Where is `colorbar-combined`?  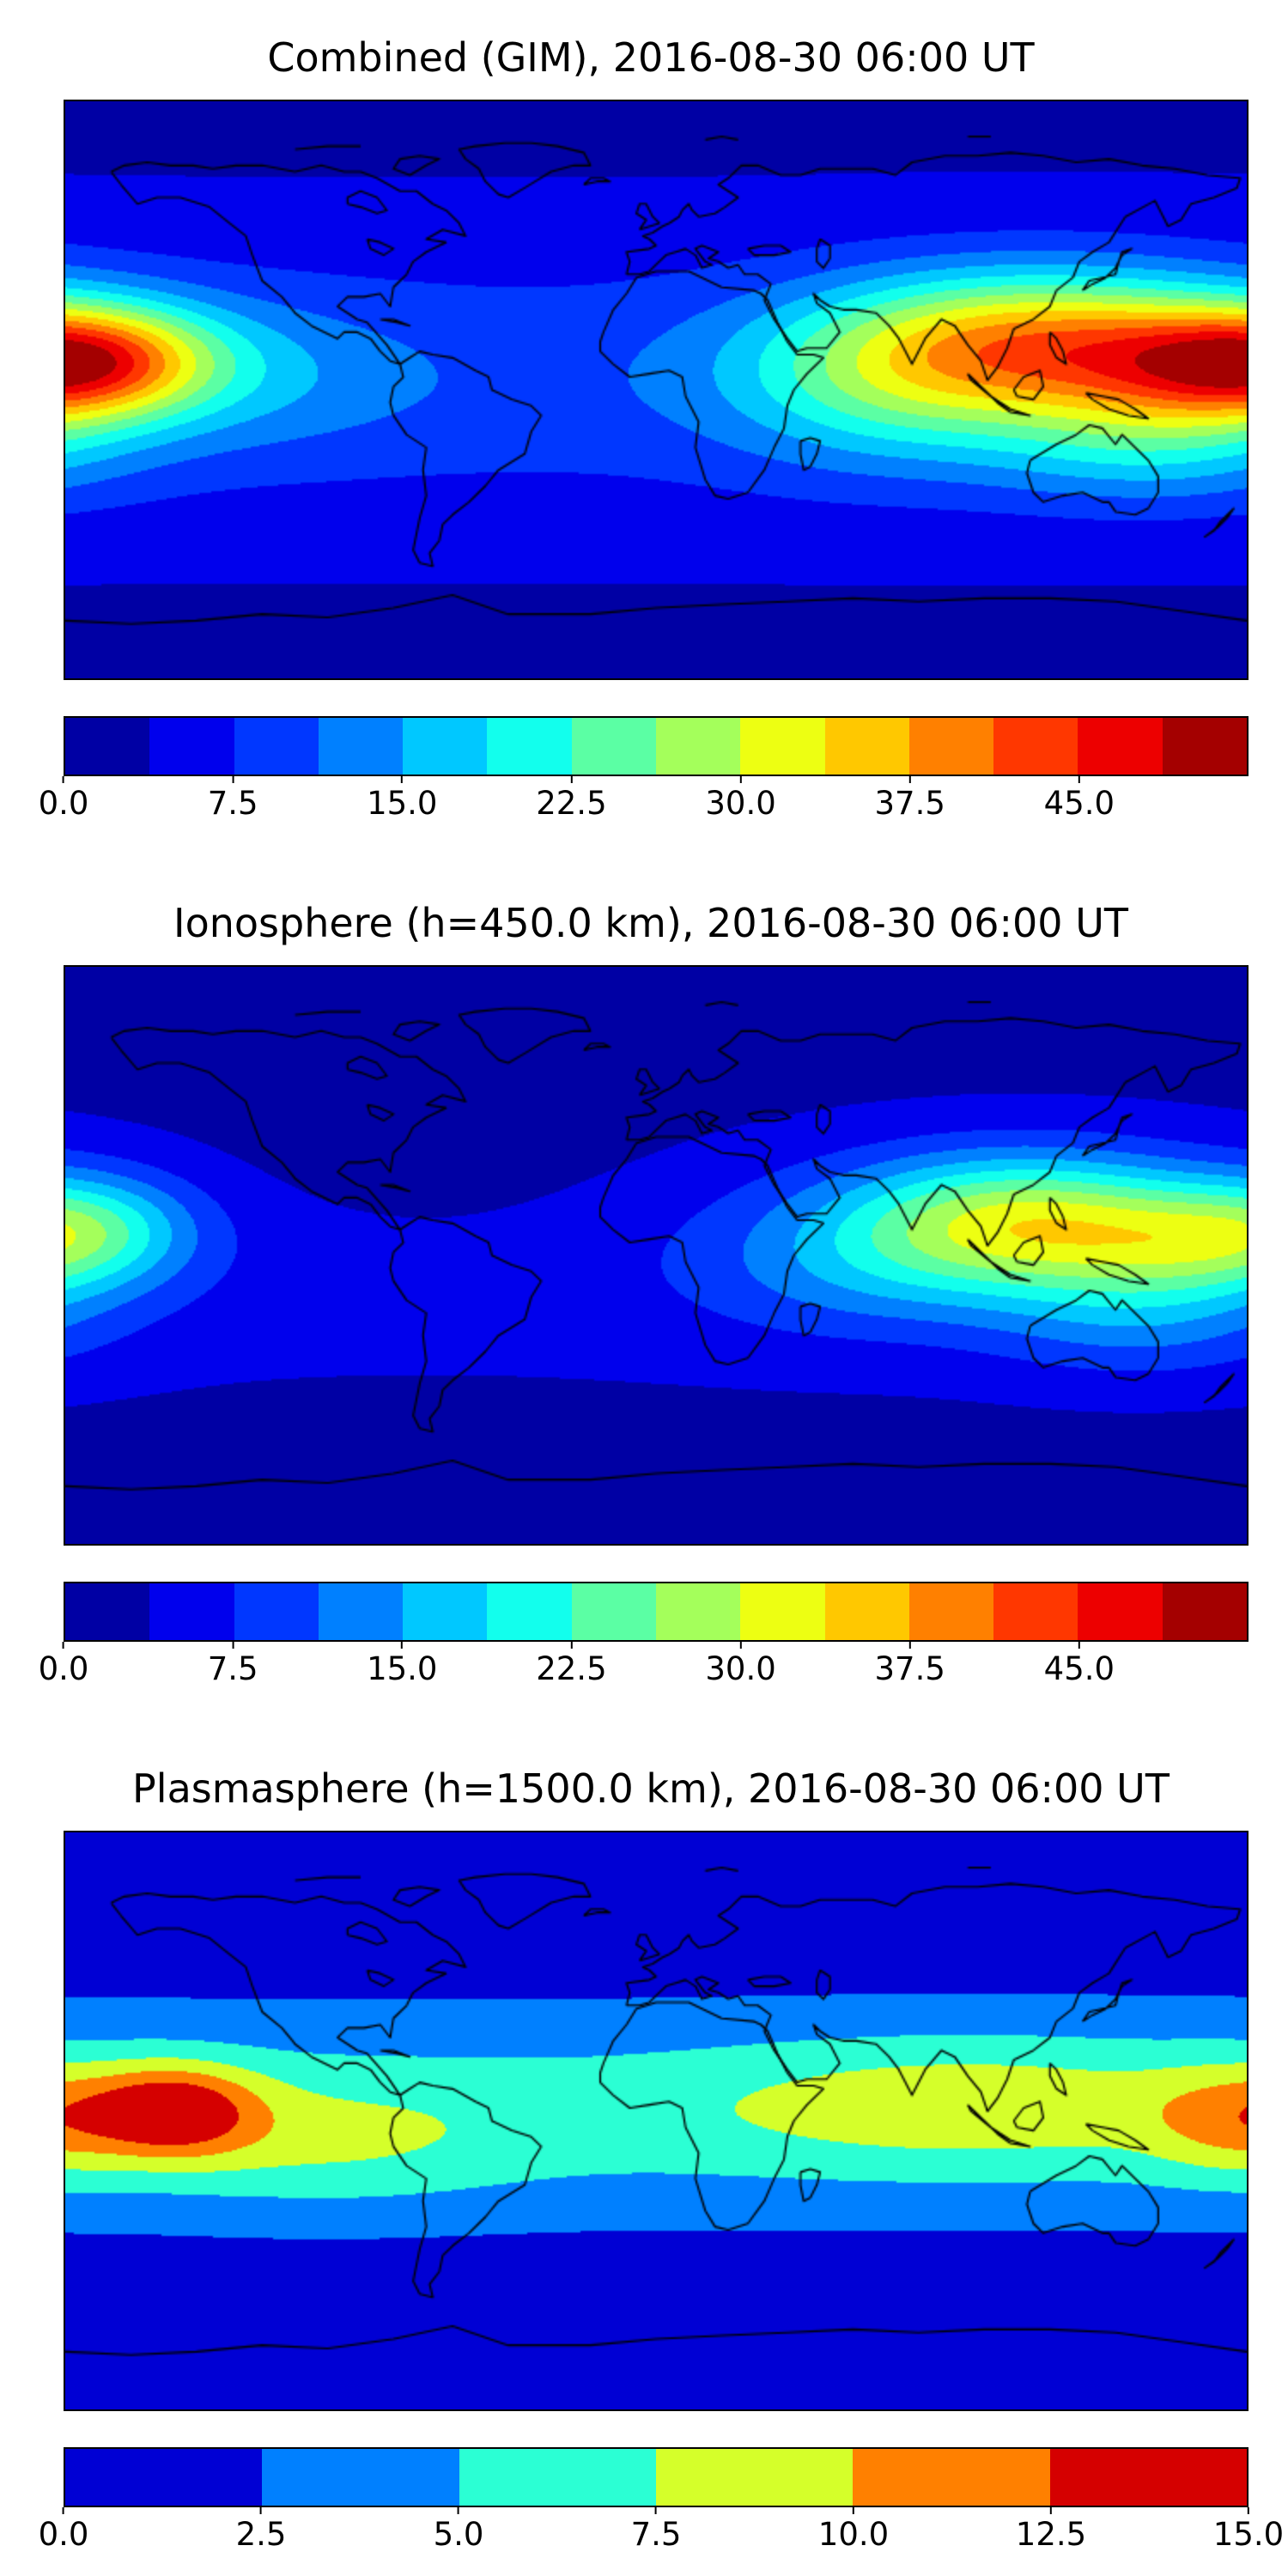 colorbar-combined is located at coordinates (656, 746).